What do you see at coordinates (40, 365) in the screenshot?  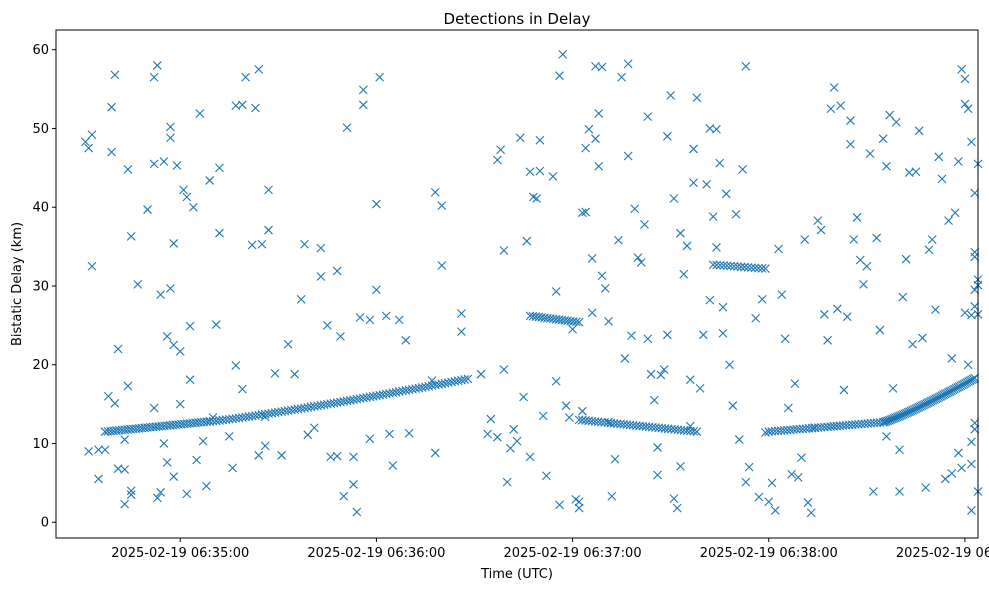 I see `y-tick-label: 20` at bounding box center [40, 365].